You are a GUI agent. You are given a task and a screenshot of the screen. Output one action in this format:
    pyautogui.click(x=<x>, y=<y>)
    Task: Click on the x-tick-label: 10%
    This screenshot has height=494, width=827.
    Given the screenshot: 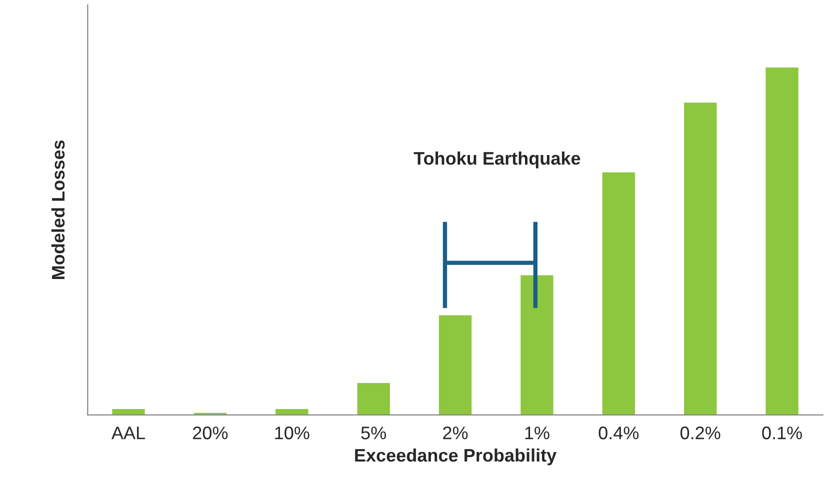 What is the action you would take?
    pyautogui.click(x=292, y=433)
    